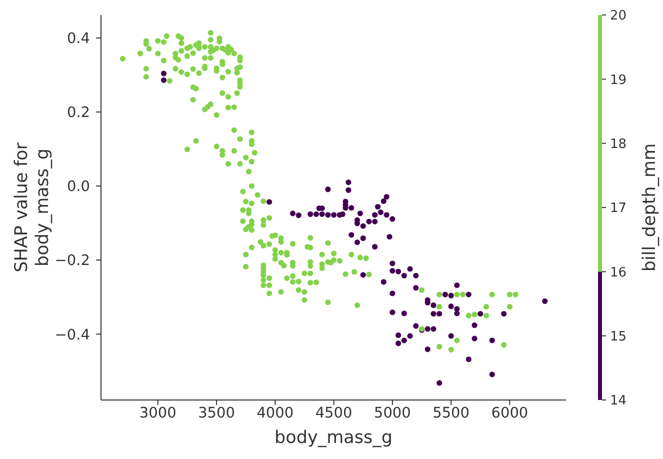  What do you see at coordinates (275, 413) in the screenshot?
I see `x-tick-label: 4000` at bounding box center [275, 413].